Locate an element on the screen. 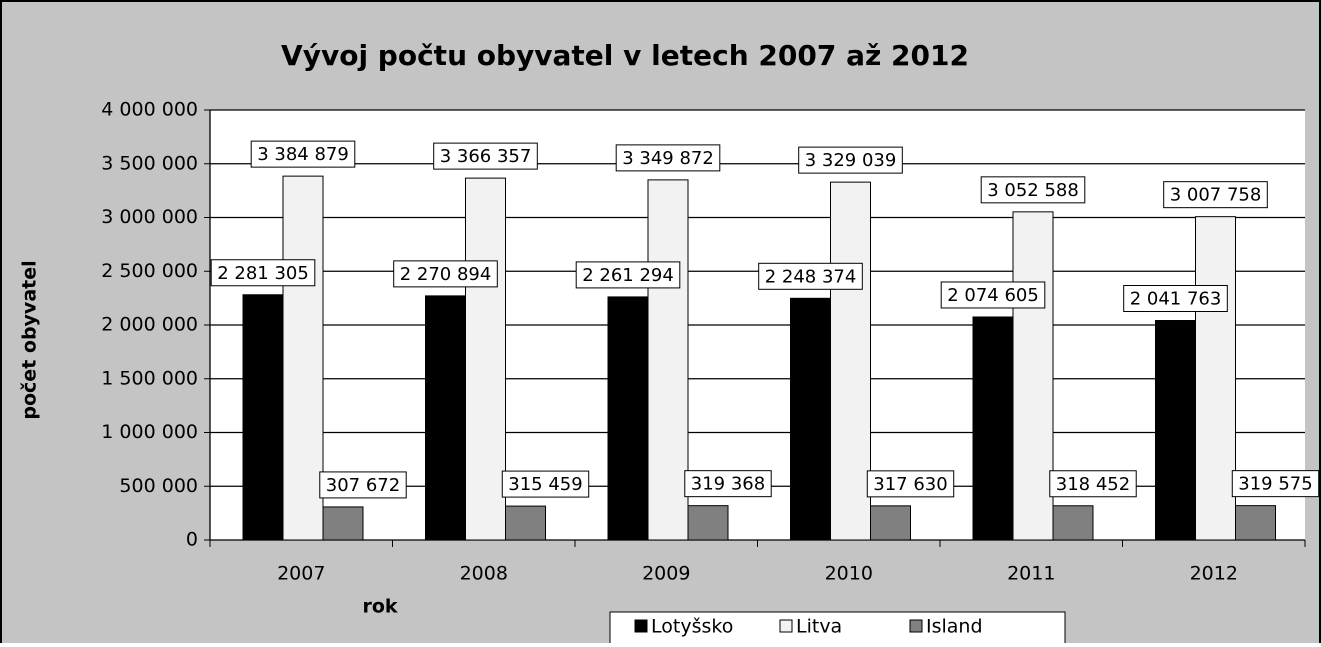 The height and width of the screenshot is (647, 1321). data-label: 3 329 039 is located at coordinates (851, 160).